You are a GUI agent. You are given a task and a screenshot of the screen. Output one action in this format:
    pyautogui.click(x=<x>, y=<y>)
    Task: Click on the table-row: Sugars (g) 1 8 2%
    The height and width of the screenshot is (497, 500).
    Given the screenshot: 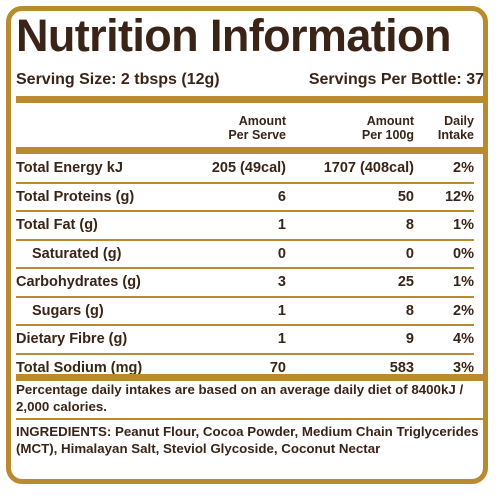 What is the action you would take?
    pyautogui.click(x=245, y=311)
    